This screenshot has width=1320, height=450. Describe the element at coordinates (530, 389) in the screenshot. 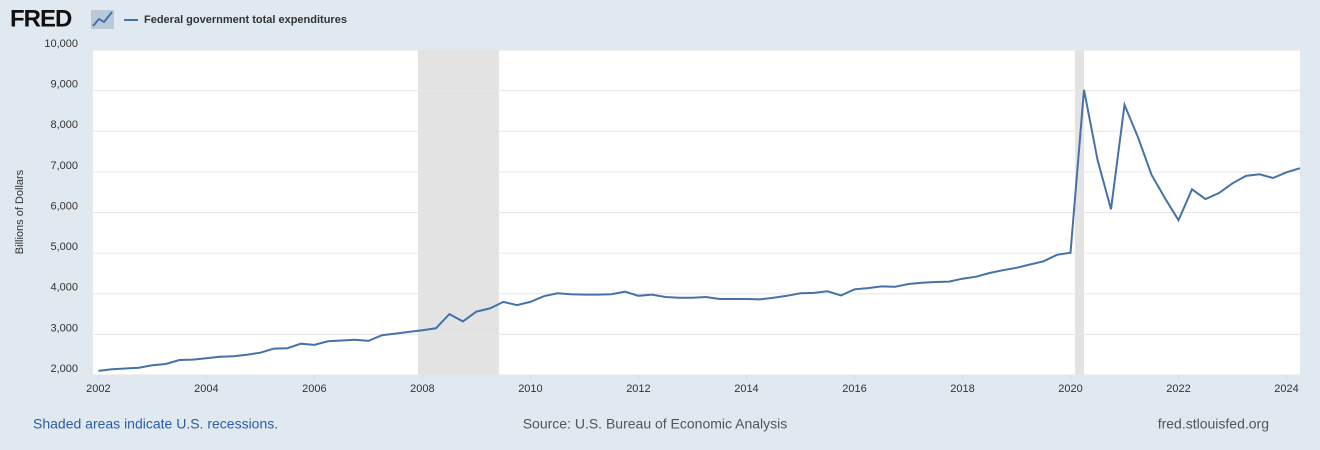

I see `x-tick-label: 2010` at that location.